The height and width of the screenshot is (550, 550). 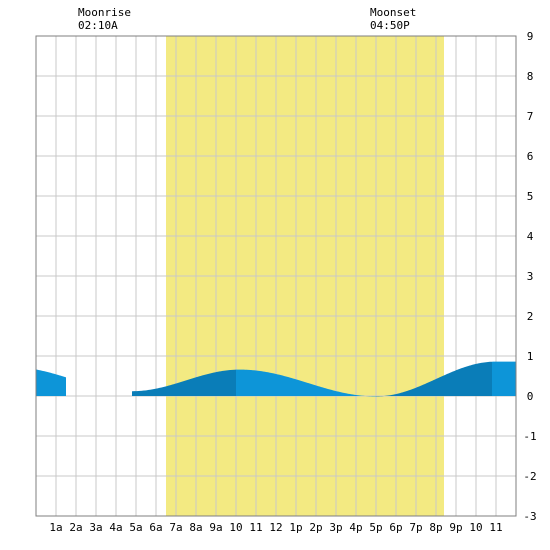 What do you see at coordinates (135, 527) in the screenshot?
I see `x-tick-label: 5a` at bounding box center [135, 527].